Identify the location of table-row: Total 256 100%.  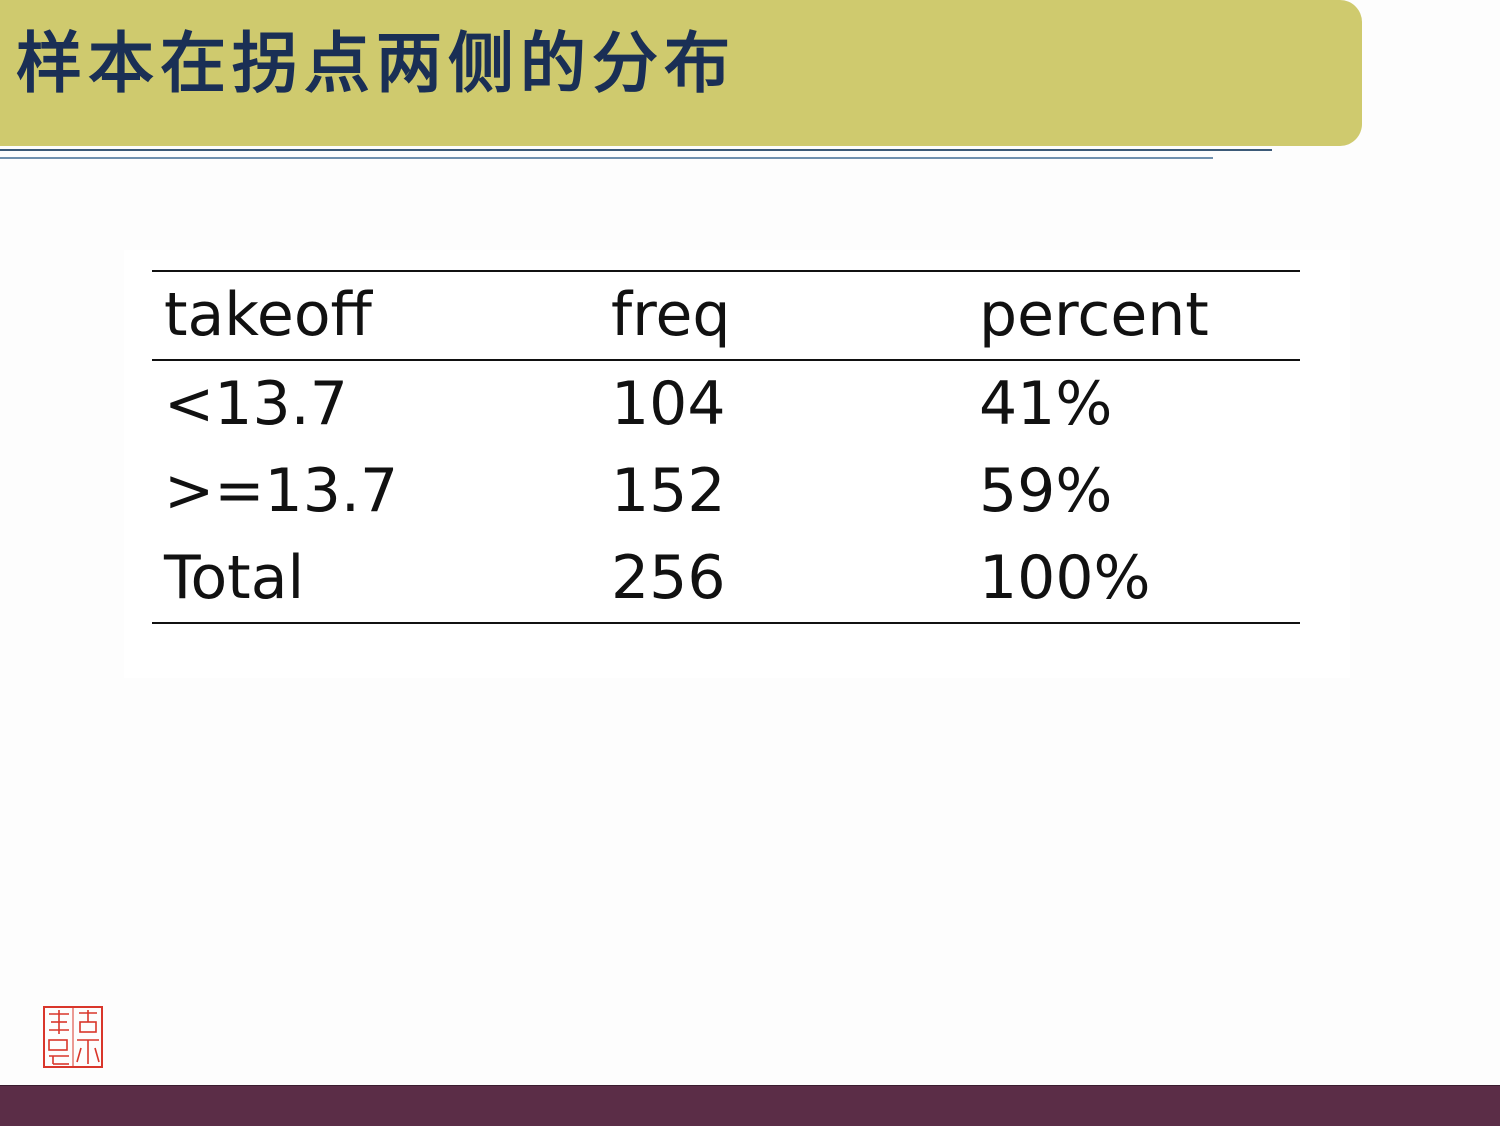
(726, 579).